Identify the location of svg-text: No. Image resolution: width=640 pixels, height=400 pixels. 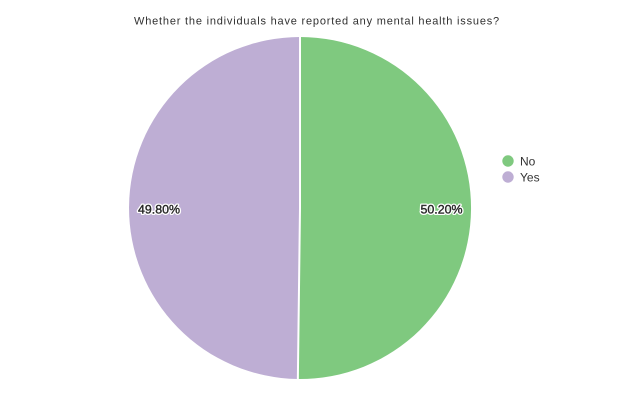
(528, 161).